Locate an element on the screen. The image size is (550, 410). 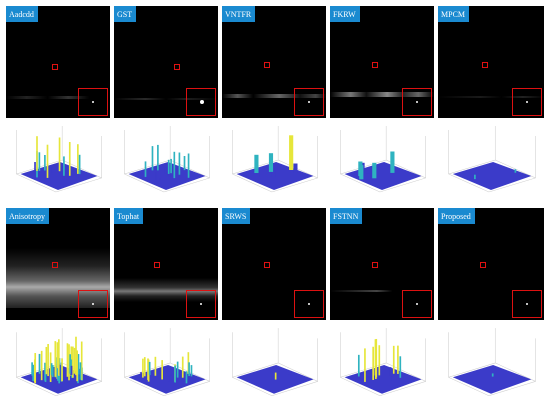
surface-plot-fstnn is located at coordinates (382, 365).